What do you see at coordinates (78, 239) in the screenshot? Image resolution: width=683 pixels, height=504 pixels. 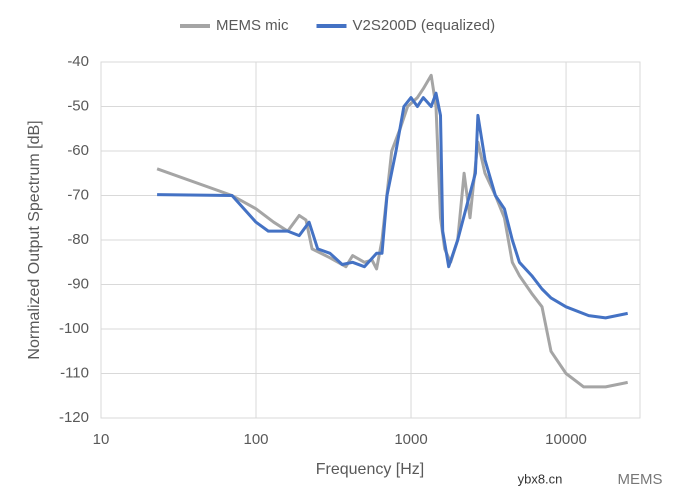 I see `y-tick-label: -80` at bounding box center [78, 239].